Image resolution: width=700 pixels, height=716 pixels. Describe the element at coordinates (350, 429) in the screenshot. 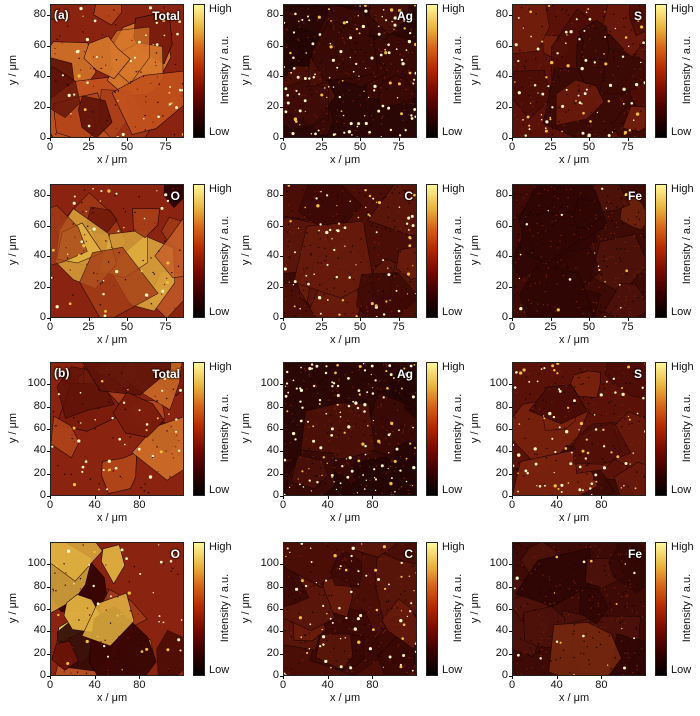

I see `elemental-map-set_b-ag` at that location.